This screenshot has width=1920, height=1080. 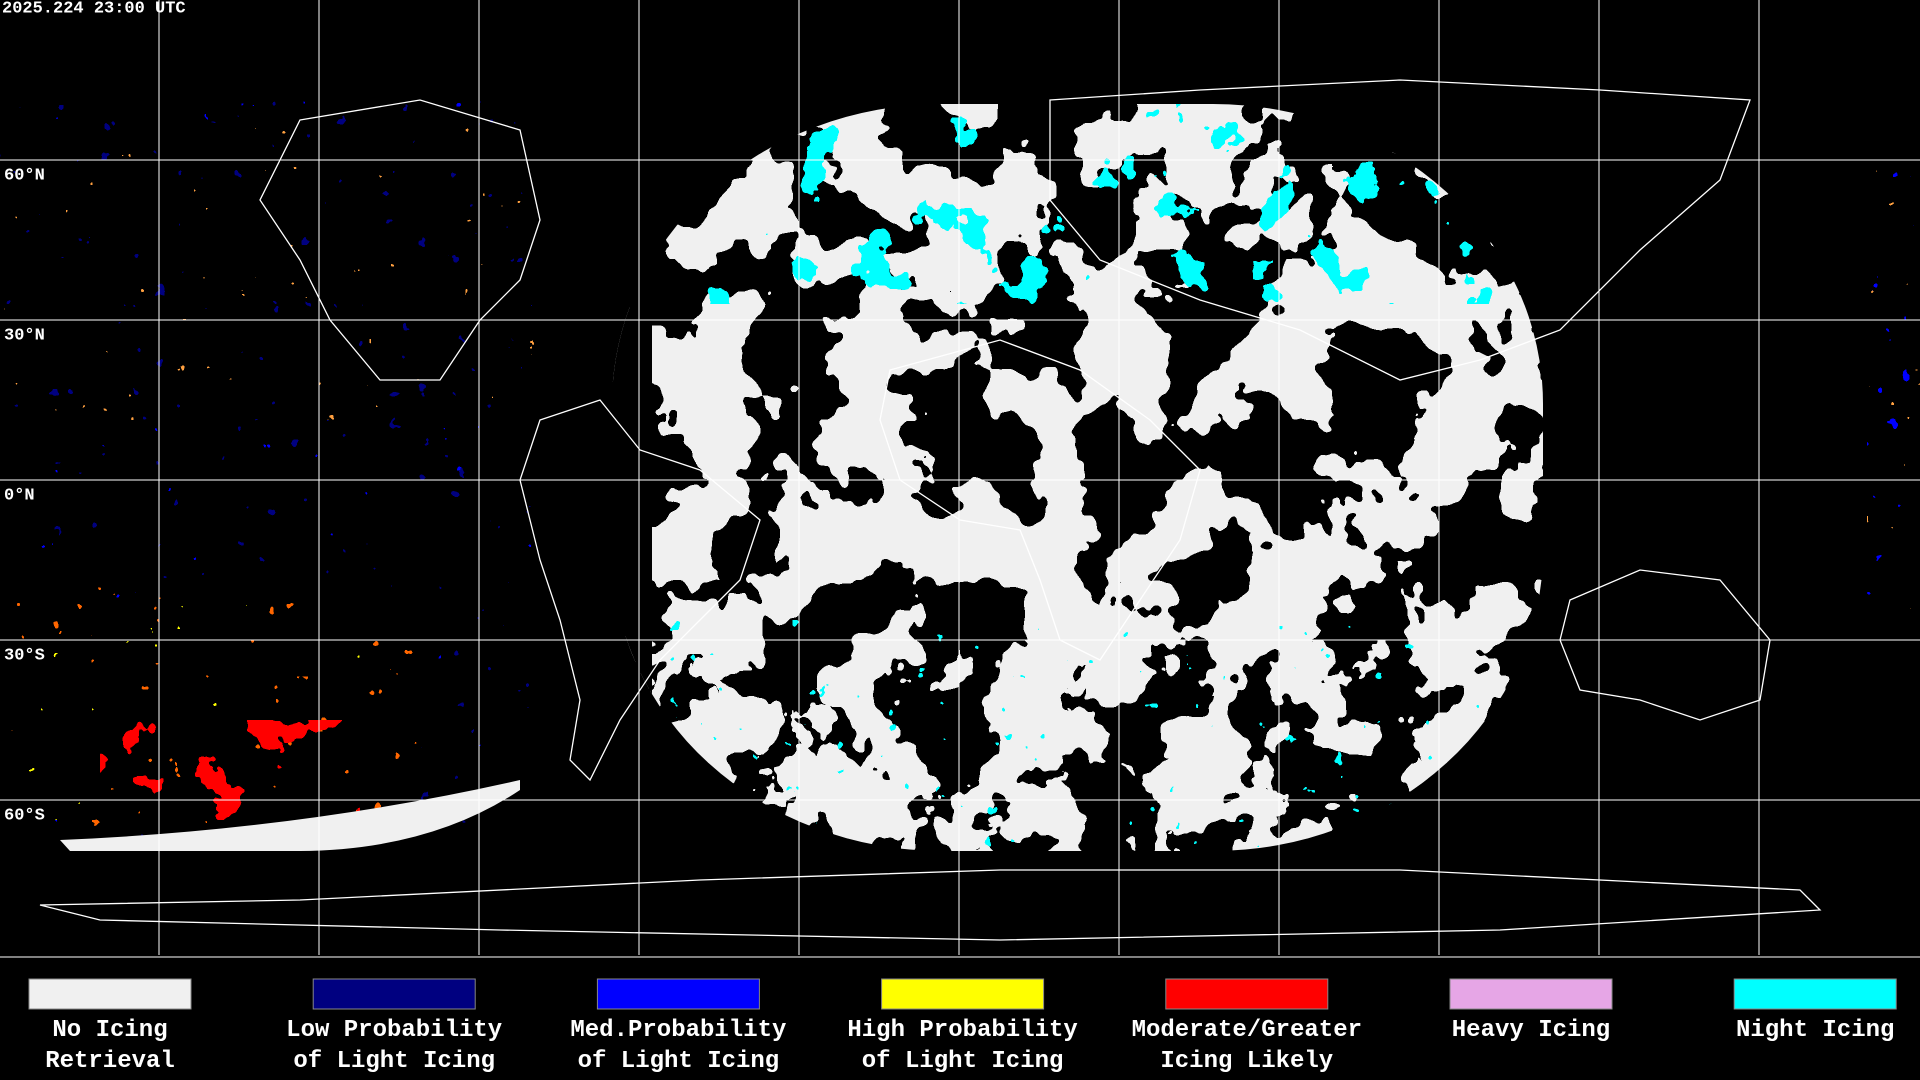 I want to click on latitude-label: 0°N, so click(x=19, y=495).